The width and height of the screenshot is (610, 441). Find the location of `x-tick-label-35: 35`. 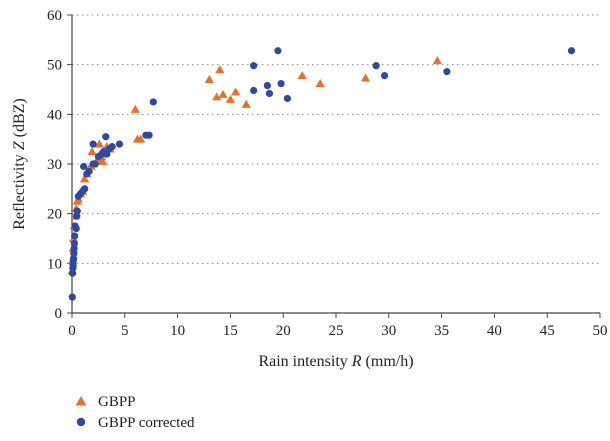

x-tick-label-35: 35 is located at coordinates (441, 331).